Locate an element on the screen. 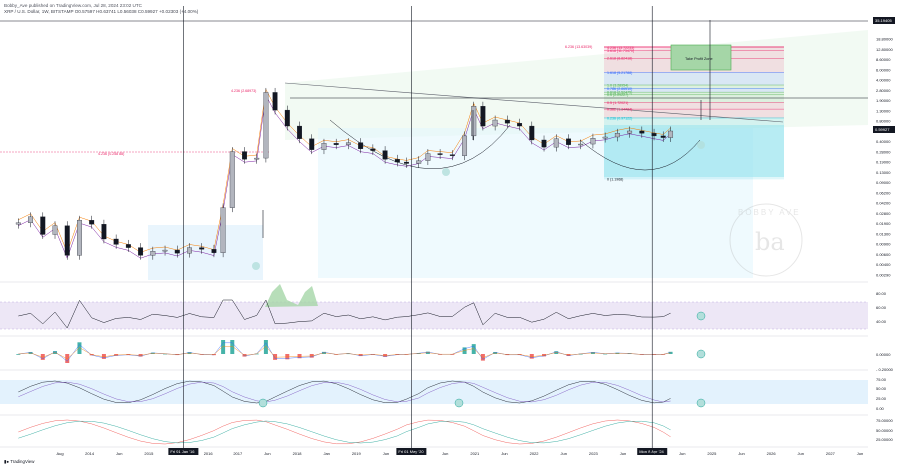 This screenshot has width=900, height=469. rsi-tick: 40.00 is located at coordinates (881, 321).